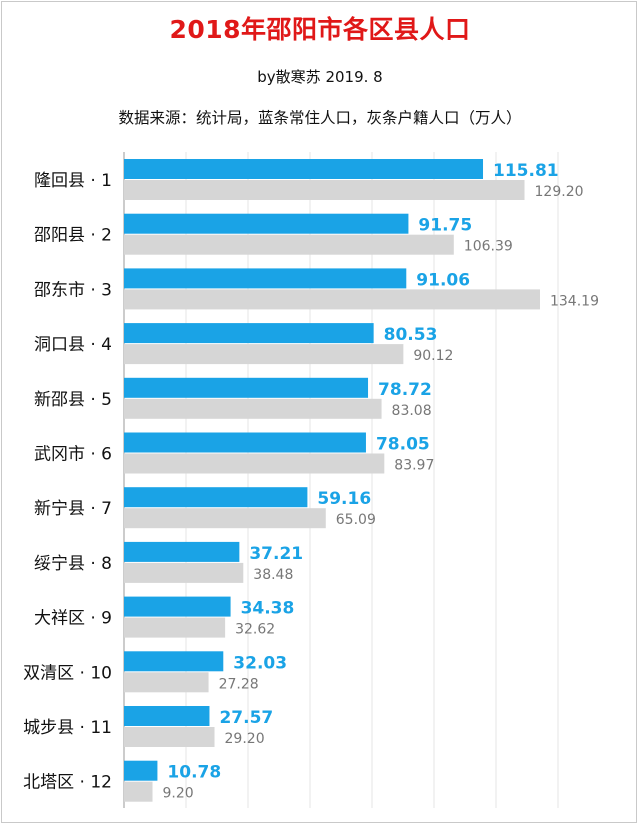 This screenshot has height=826, width=640. What do you see at coordinates (194, 773) in the screenshot?
I see `value-label-primary: 10.78` at bounding box center [194, 773].